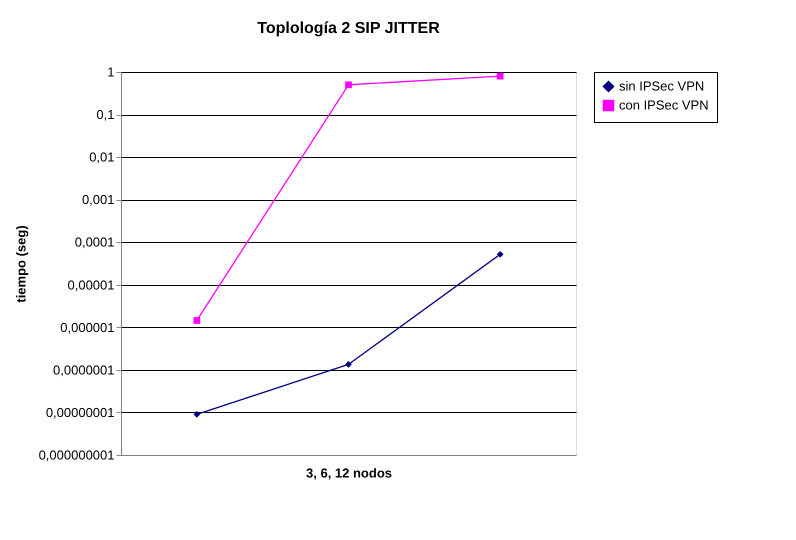 The height and width of the screenshot is (540, 796). What do you see at coordinates (661, 86) in the screenshot?
I see `legend-label: sin IPSec VPN` at bounding box center [661, 86].